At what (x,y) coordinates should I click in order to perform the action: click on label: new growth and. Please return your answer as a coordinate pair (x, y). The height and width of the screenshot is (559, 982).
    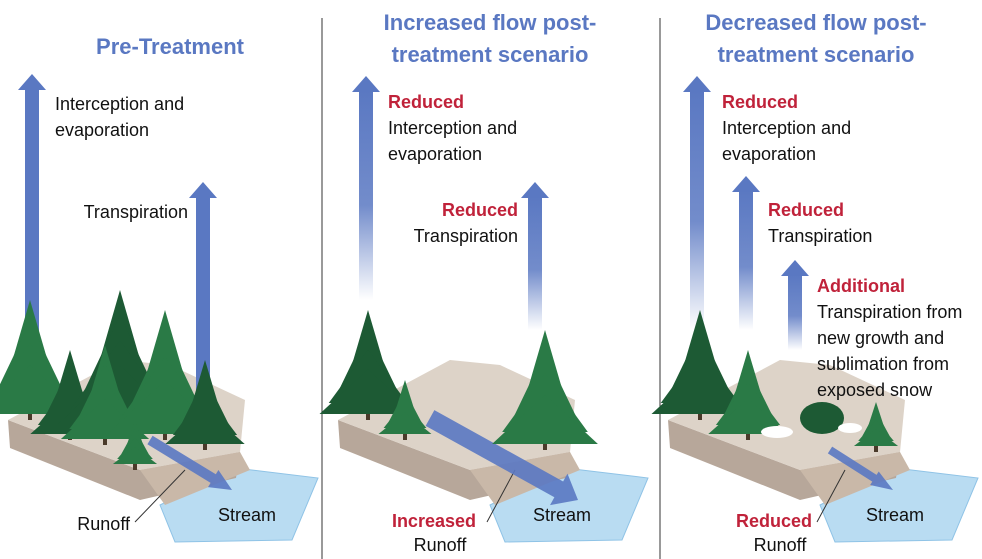
    Looking at the image, I should click on (880, 338).